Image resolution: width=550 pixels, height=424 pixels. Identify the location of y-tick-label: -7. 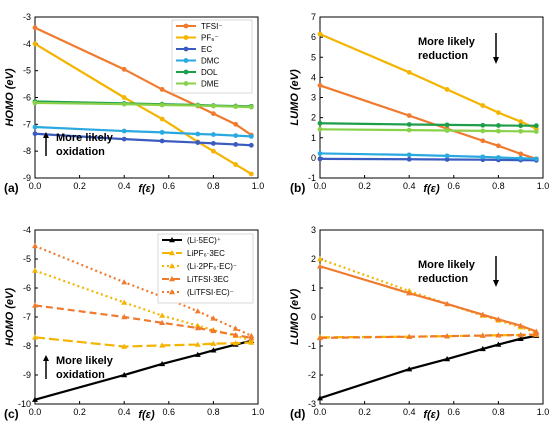
(27, 317).